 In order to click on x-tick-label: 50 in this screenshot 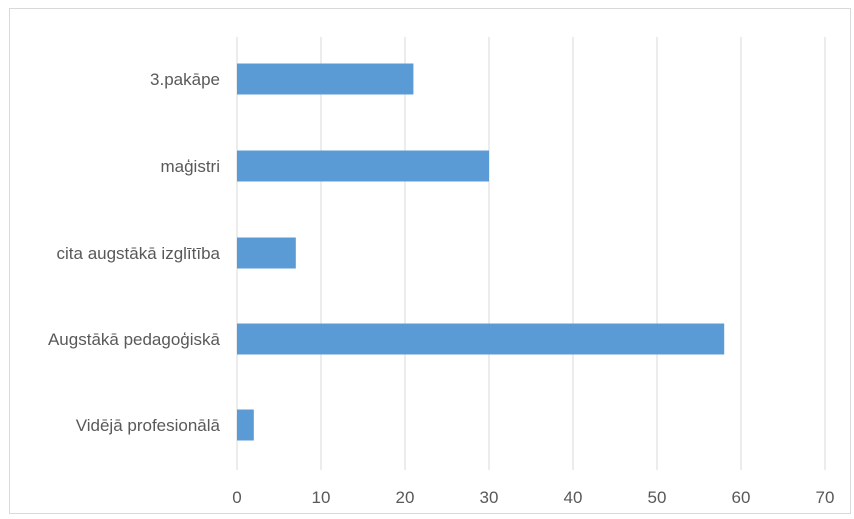, I will do `click(657, 497)`.